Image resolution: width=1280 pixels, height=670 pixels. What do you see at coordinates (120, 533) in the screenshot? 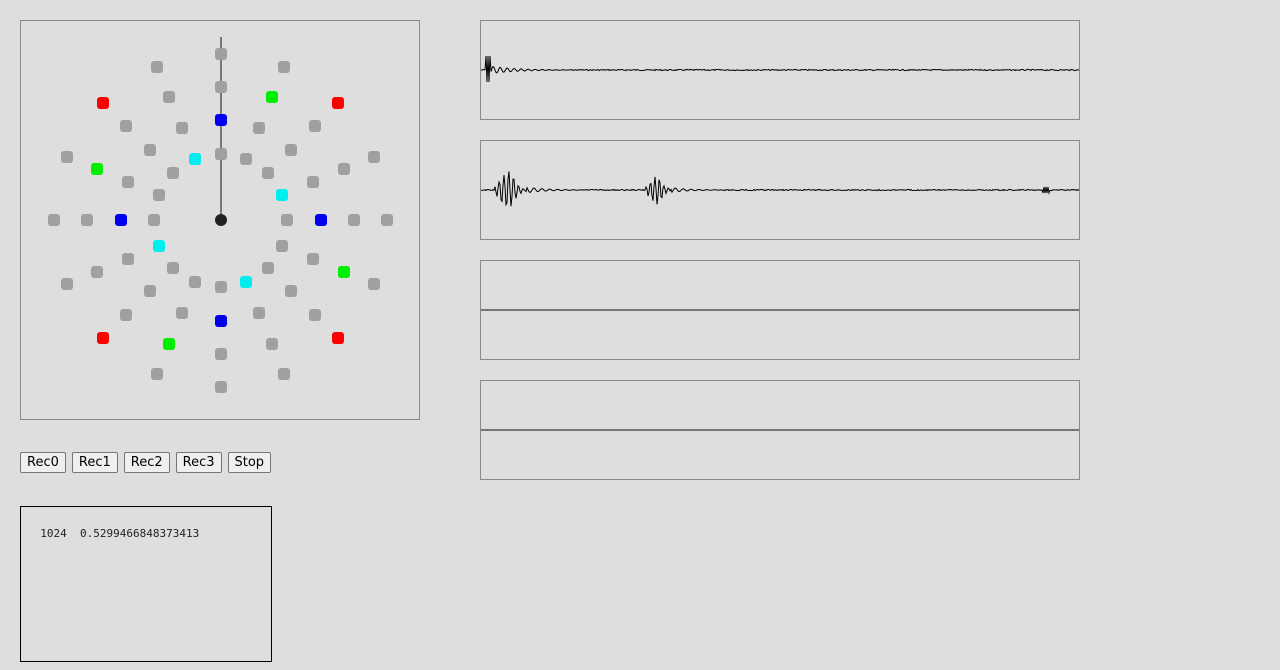
I see `log-line: 1024 0.5299466848373413` at bounding box center [120, 533].